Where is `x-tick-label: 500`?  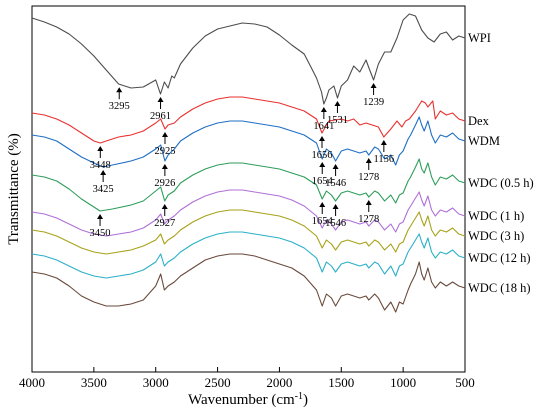
x-tick-label: 500 is located at coordinates (465, 382).